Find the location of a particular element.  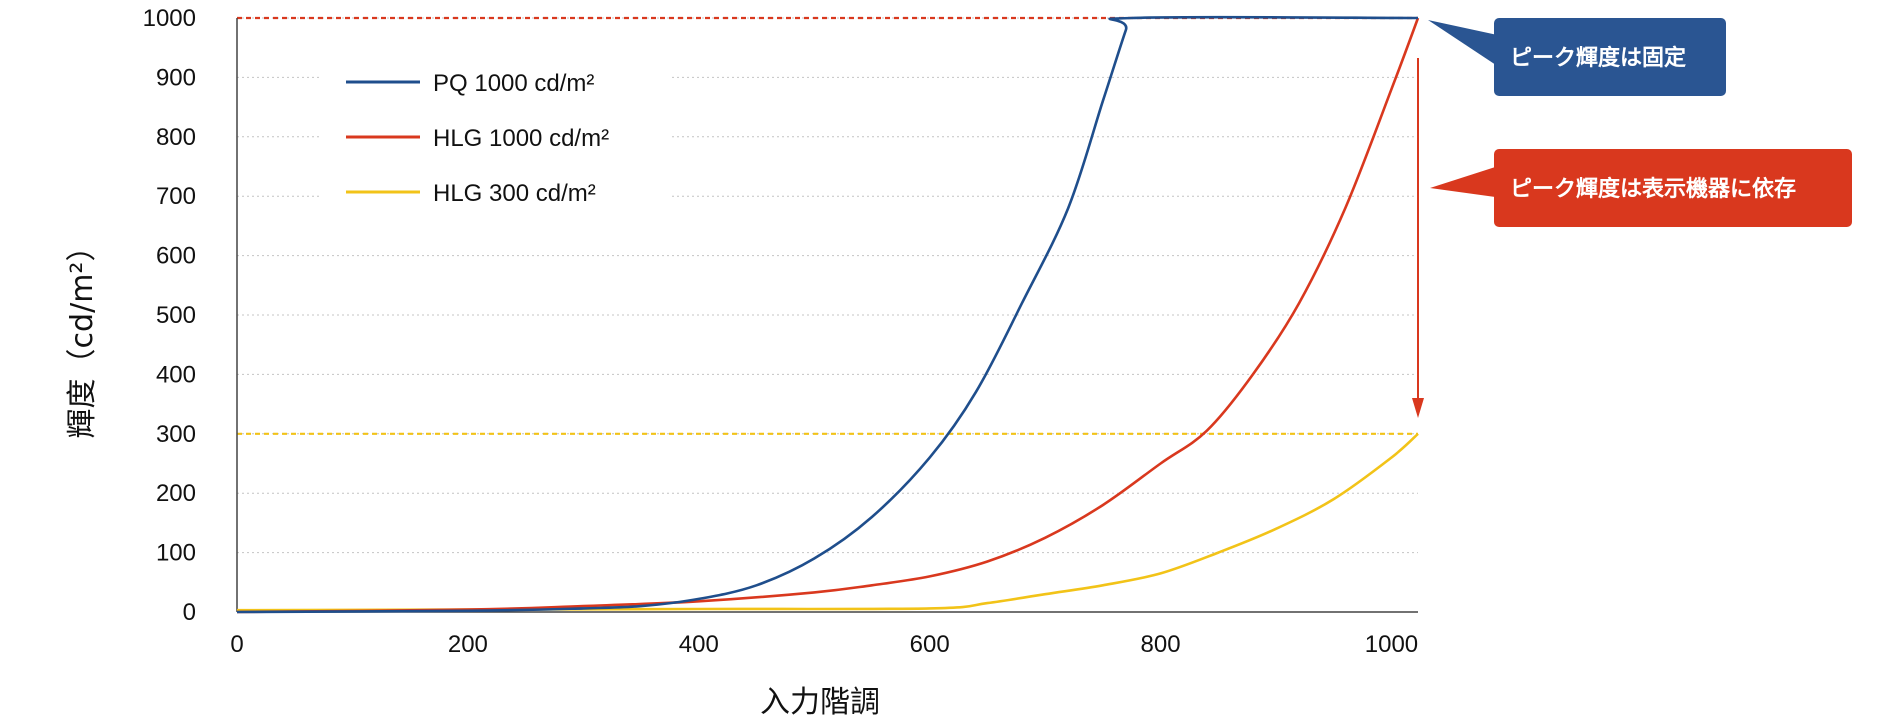

legend-label-0: PQ 1000 cd/m² is located at coordinates (513, 83).